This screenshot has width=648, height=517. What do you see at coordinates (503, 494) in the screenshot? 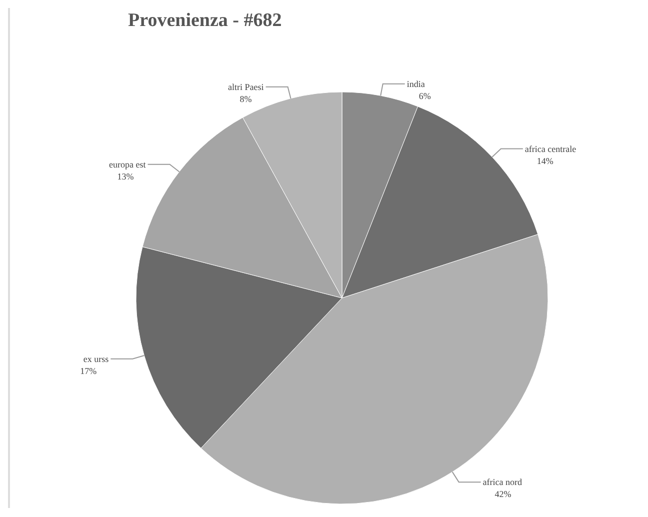
I see `data-label: 42%` at bounding box center [503, 494].